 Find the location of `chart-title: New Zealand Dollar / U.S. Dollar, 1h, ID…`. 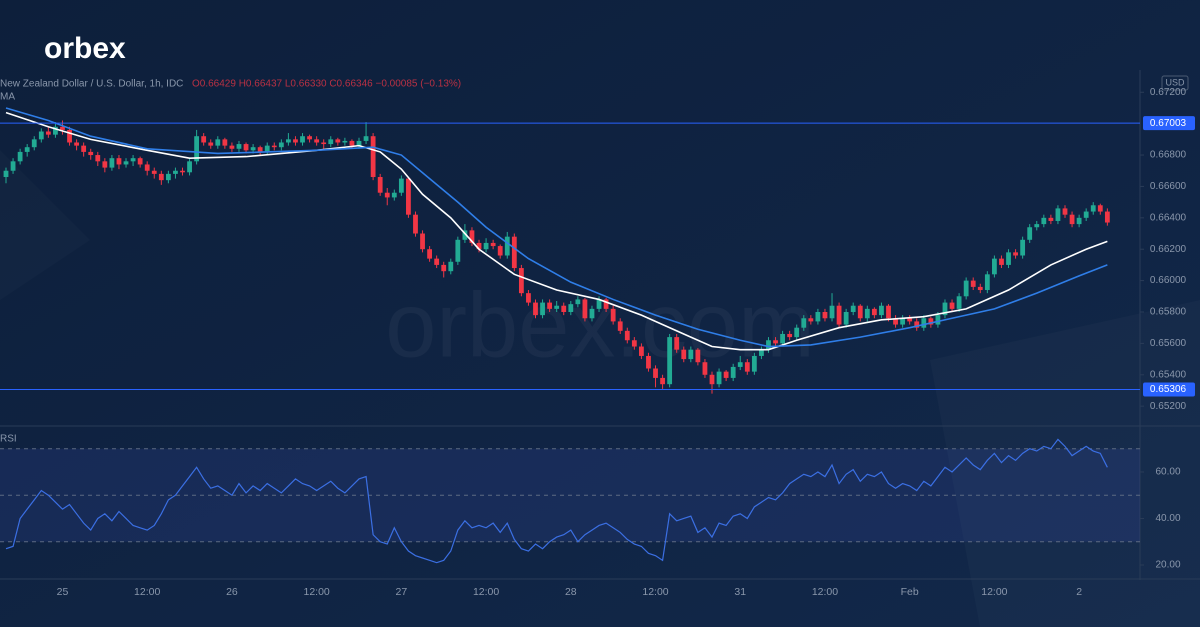

chart-title: New Zealand Dollar / U.S. Dollar, 1h, ID… is located at coordinates (91, 84).